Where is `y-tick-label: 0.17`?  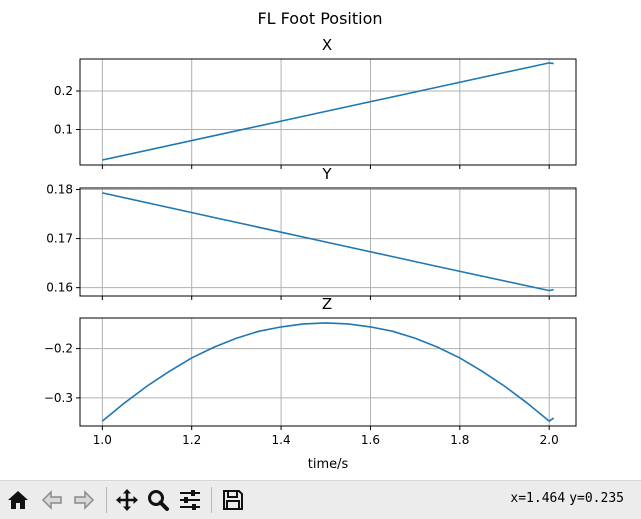 y-tick-label: 0.17 is located at coordinates (59, 239).